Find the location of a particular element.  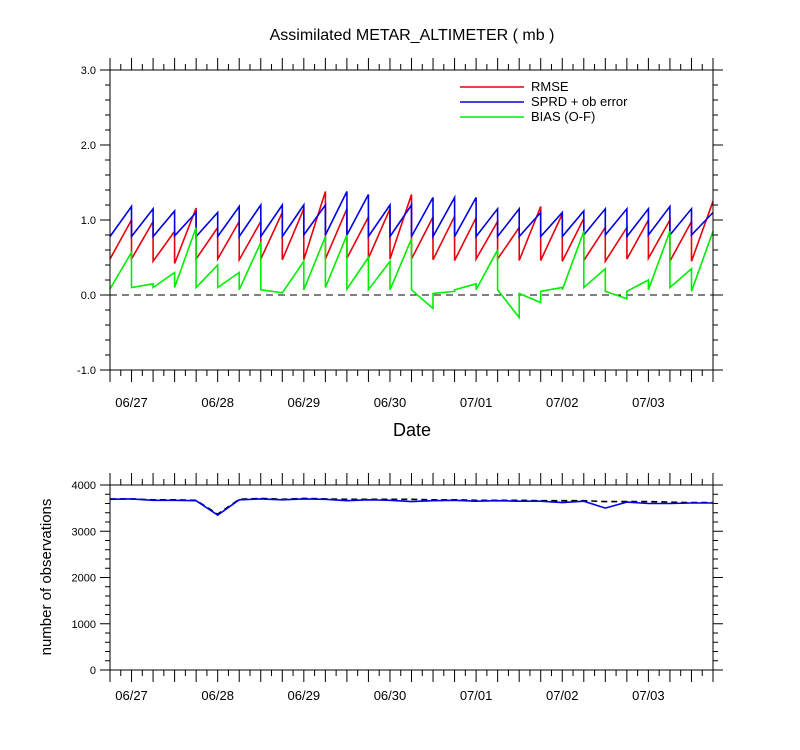

y-axis-label-observations: number of observations is located at coordinates (46, 577).